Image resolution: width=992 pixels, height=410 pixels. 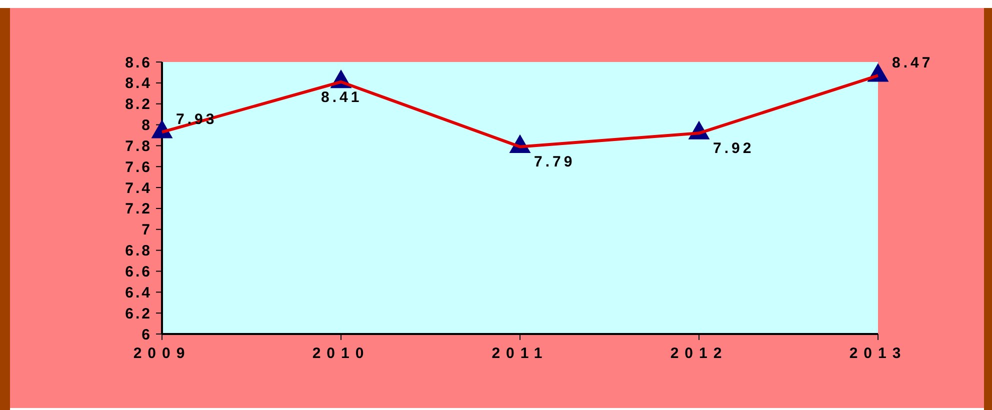 What do you see at coordinates (138, 188) in the screenshot?
I see `y-tick-label: 7.4` at bounding box center [138, 188].